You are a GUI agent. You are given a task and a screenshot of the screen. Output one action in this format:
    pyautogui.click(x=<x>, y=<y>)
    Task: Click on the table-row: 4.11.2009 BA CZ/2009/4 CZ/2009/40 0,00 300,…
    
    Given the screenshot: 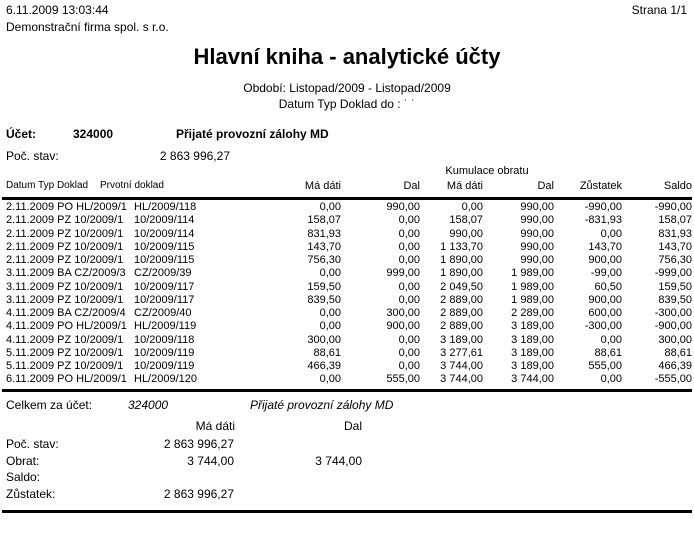 What is the action you would take?
    pyautogui.click(x=349, y=313)
    